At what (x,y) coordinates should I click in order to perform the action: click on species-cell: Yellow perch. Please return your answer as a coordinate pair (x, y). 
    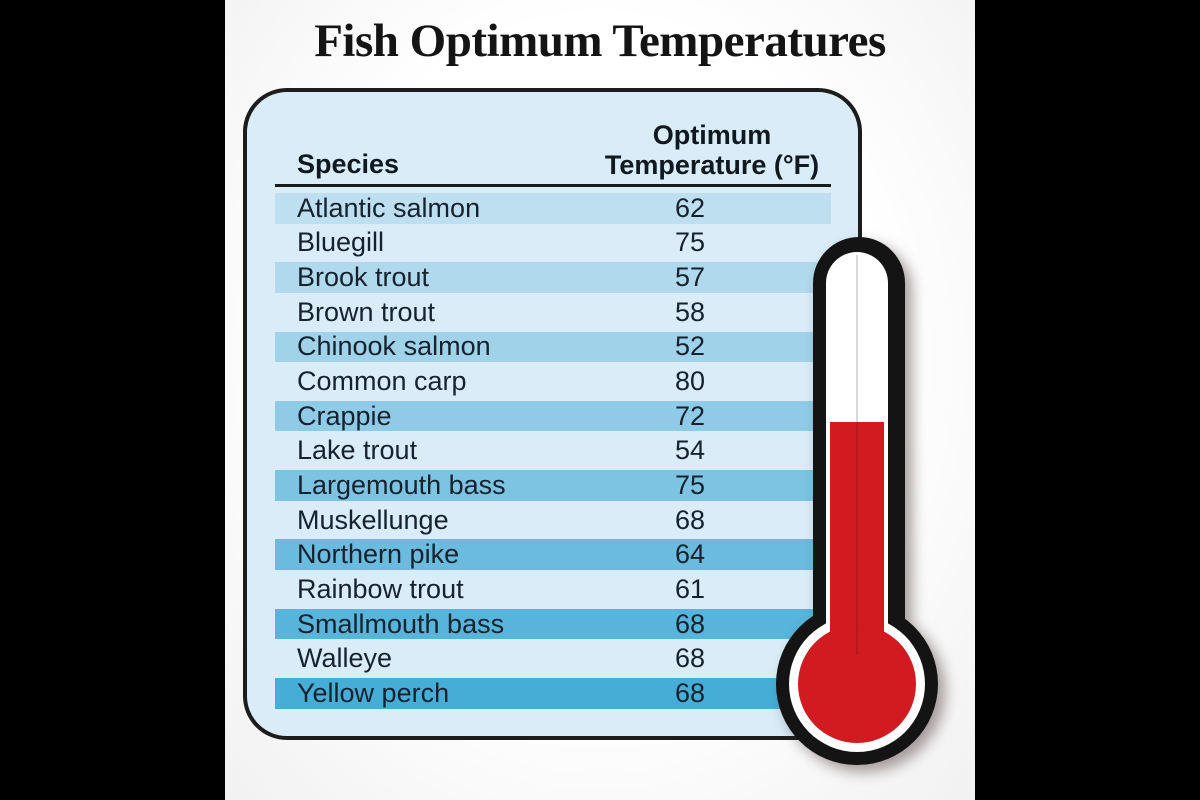
    Looking at the image, I should click on (373, 692).